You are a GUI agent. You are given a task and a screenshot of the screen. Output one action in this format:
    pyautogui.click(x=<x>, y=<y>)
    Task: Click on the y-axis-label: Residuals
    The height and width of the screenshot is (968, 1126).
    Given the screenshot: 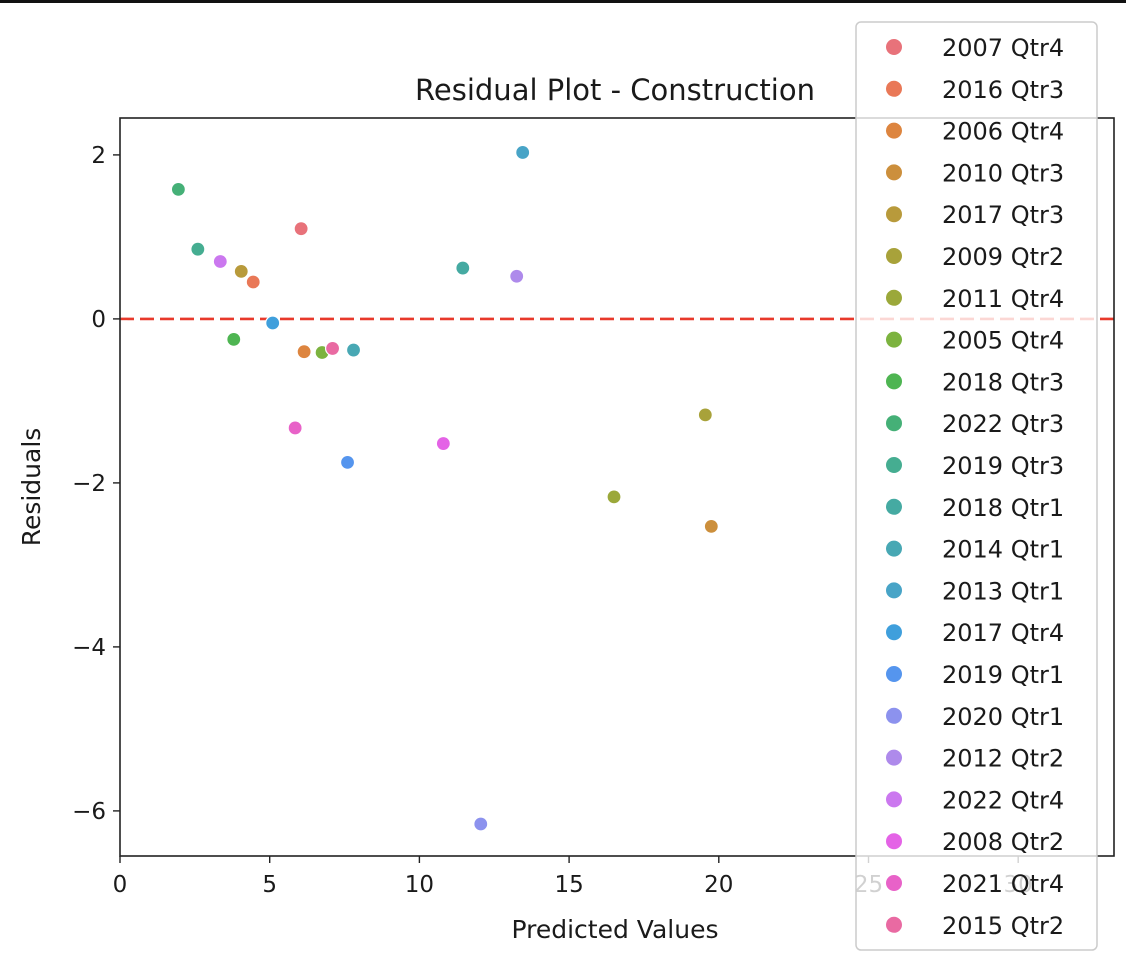 What is the action you would take?
    pyautogui.click(x=31, y=487)
    